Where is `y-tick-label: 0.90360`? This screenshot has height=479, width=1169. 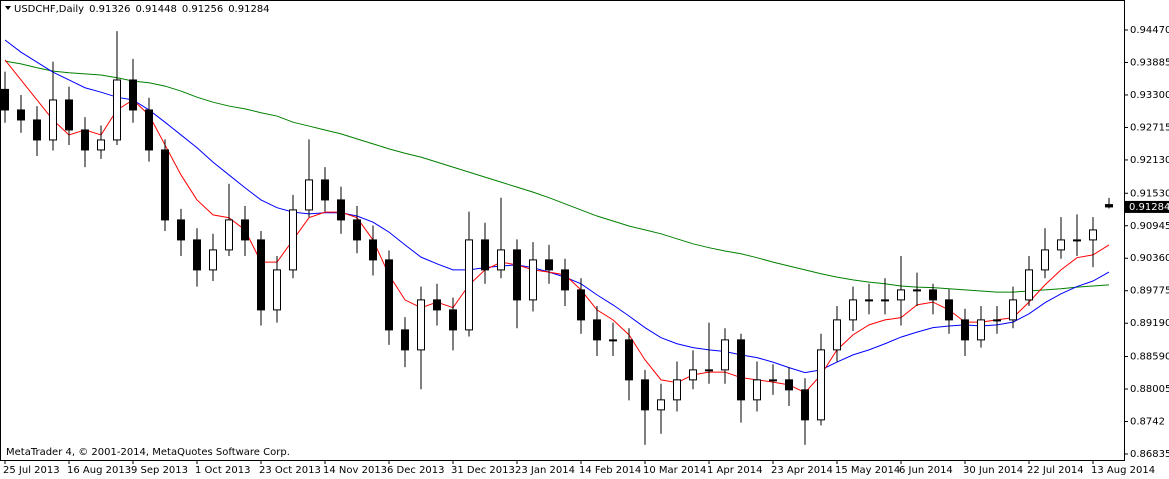
y-tick-label: 0.90360 is located at coordinates (1149, 258).